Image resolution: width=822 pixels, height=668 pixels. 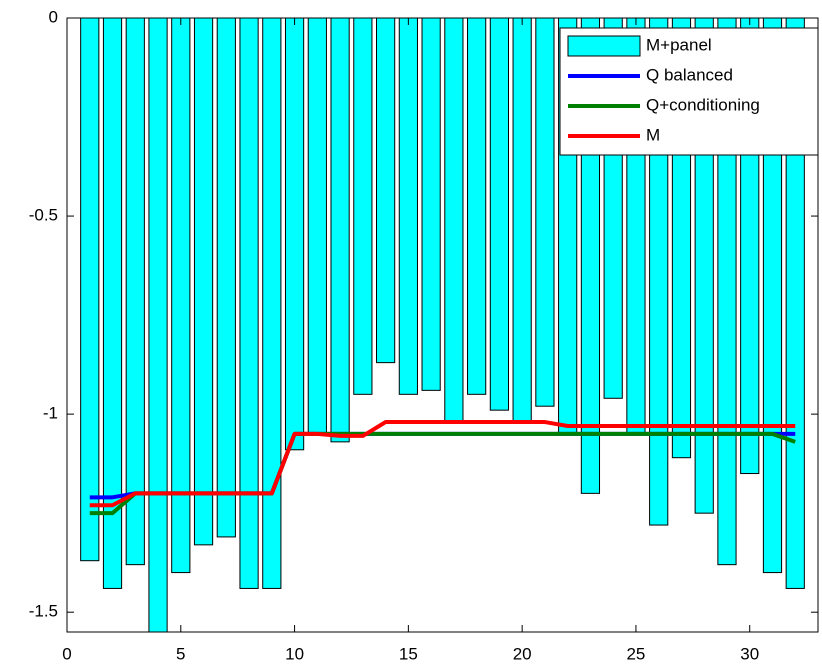 I want to click on x-tick-label: 0, so click(x=66, y=653).